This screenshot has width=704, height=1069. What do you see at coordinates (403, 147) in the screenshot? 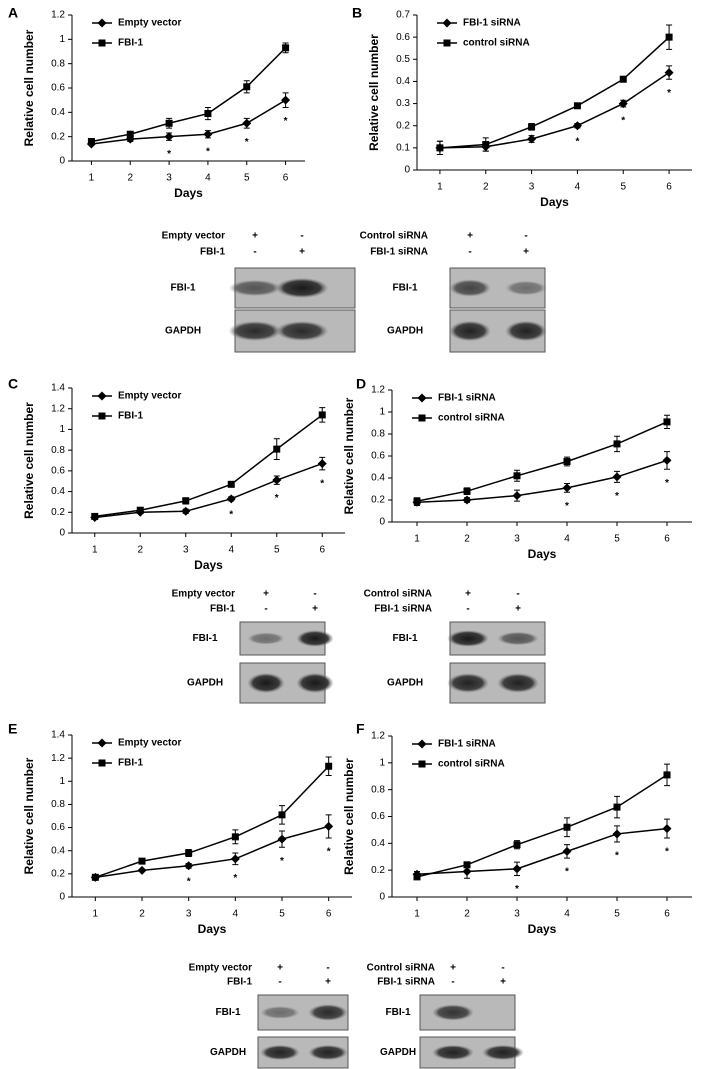
I see `y-tick-label: 0.1` at bounding box center [403, 147].